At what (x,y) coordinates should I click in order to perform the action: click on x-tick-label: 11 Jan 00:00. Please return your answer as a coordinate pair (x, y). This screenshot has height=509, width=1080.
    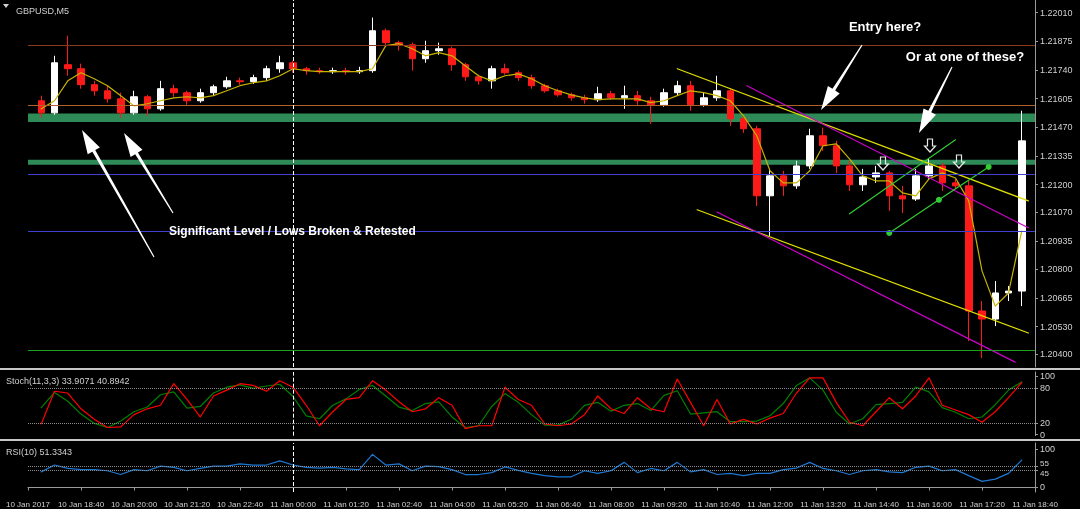
    Looking at the image, I should click on (293, 504).